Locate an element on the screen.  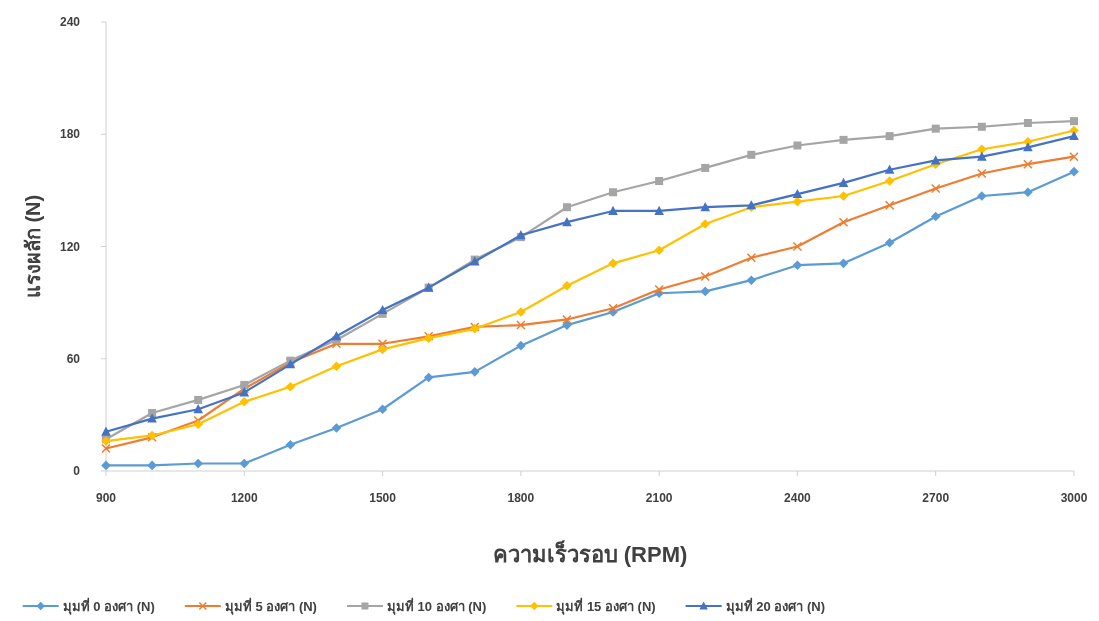
legend-label: มุมที่ 20 องศา (N) is located at coordinates (775, 606).